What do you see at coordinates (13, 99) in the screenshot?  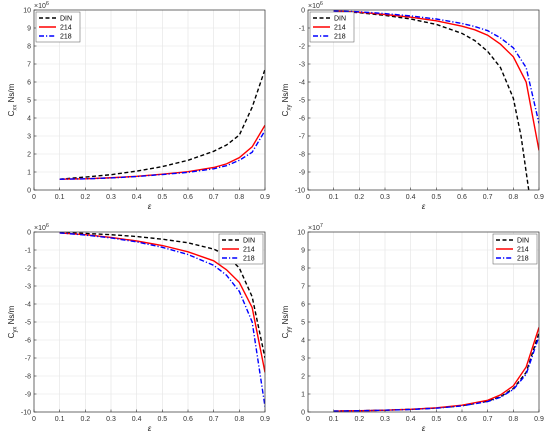 I see `y-axis-label: Cxx Ns/m` at bounding box center [13, 99].